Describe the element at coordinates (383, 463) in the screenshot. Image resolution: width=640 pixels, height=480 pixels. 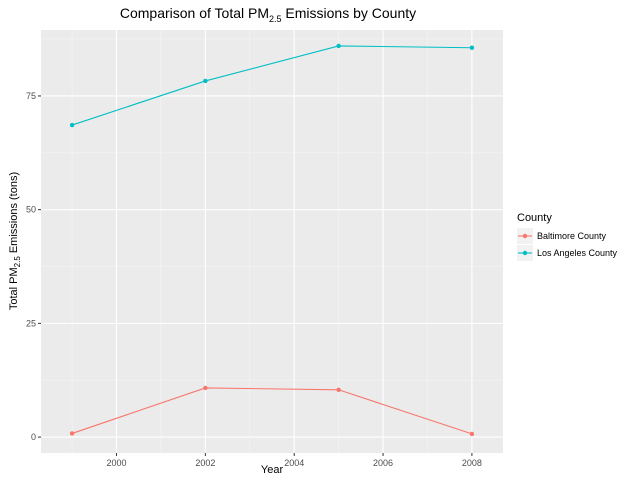
I see `x-tick-label: 2006` at that location.